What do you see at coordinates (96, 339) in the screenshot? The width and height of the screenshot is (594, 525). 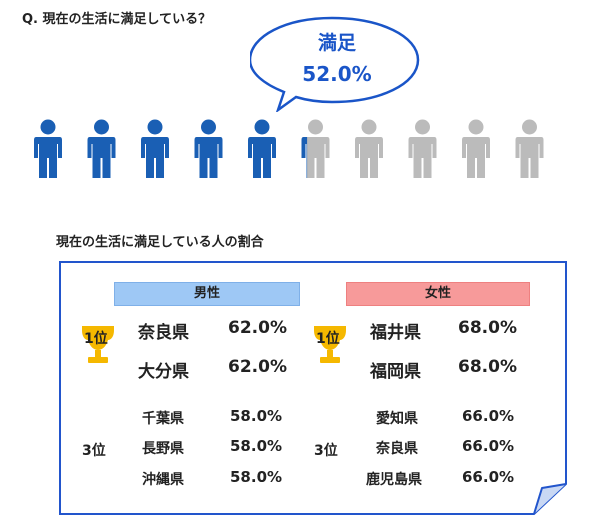 I see `male-rank1-label: 1位` at bounding box center [96, 339].